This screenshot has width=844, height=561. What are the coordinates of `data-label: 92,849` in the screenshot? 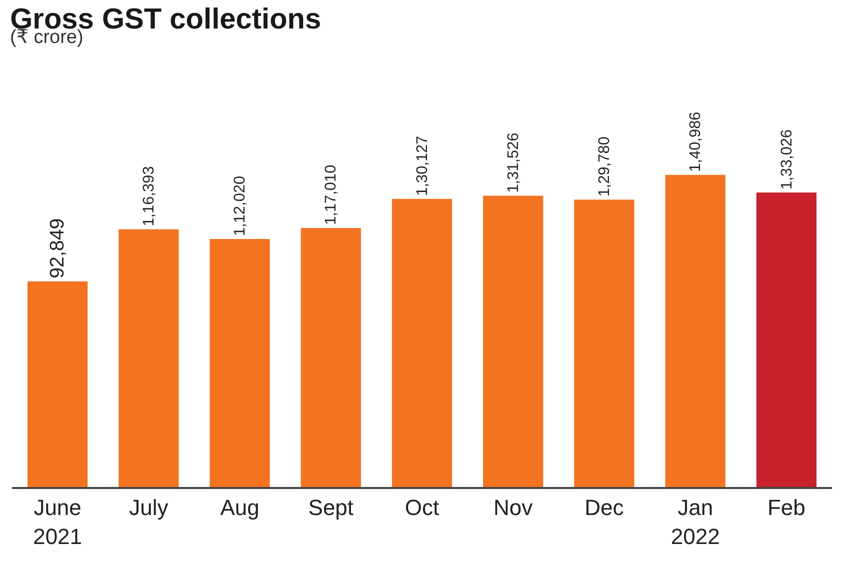 It's located at (57, 248).